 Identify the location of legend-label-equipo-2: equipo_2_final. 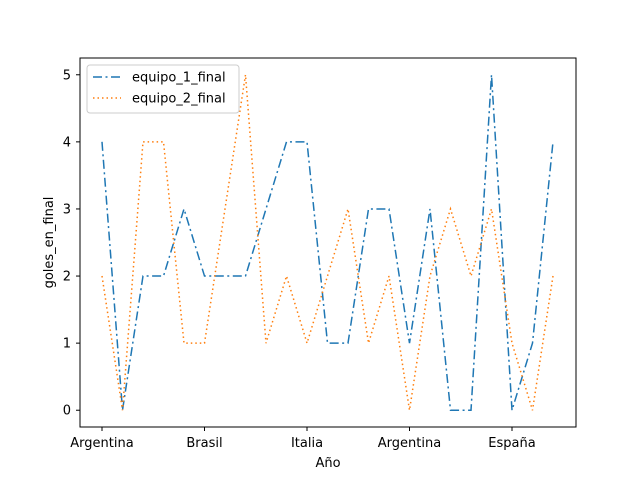
(179, 99).